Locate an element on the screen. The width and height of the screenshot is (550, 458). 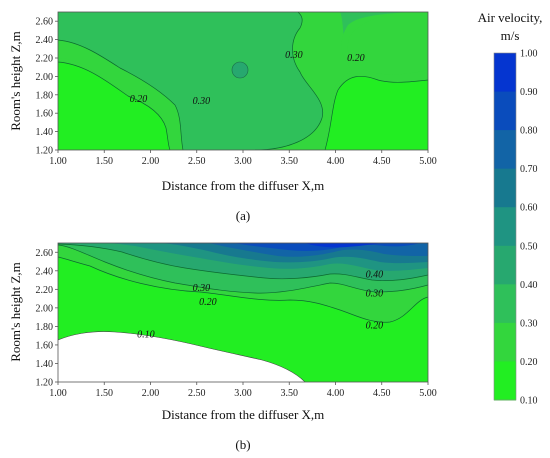
legend-level-label: 0.70 is located at coordinates (529, 169).